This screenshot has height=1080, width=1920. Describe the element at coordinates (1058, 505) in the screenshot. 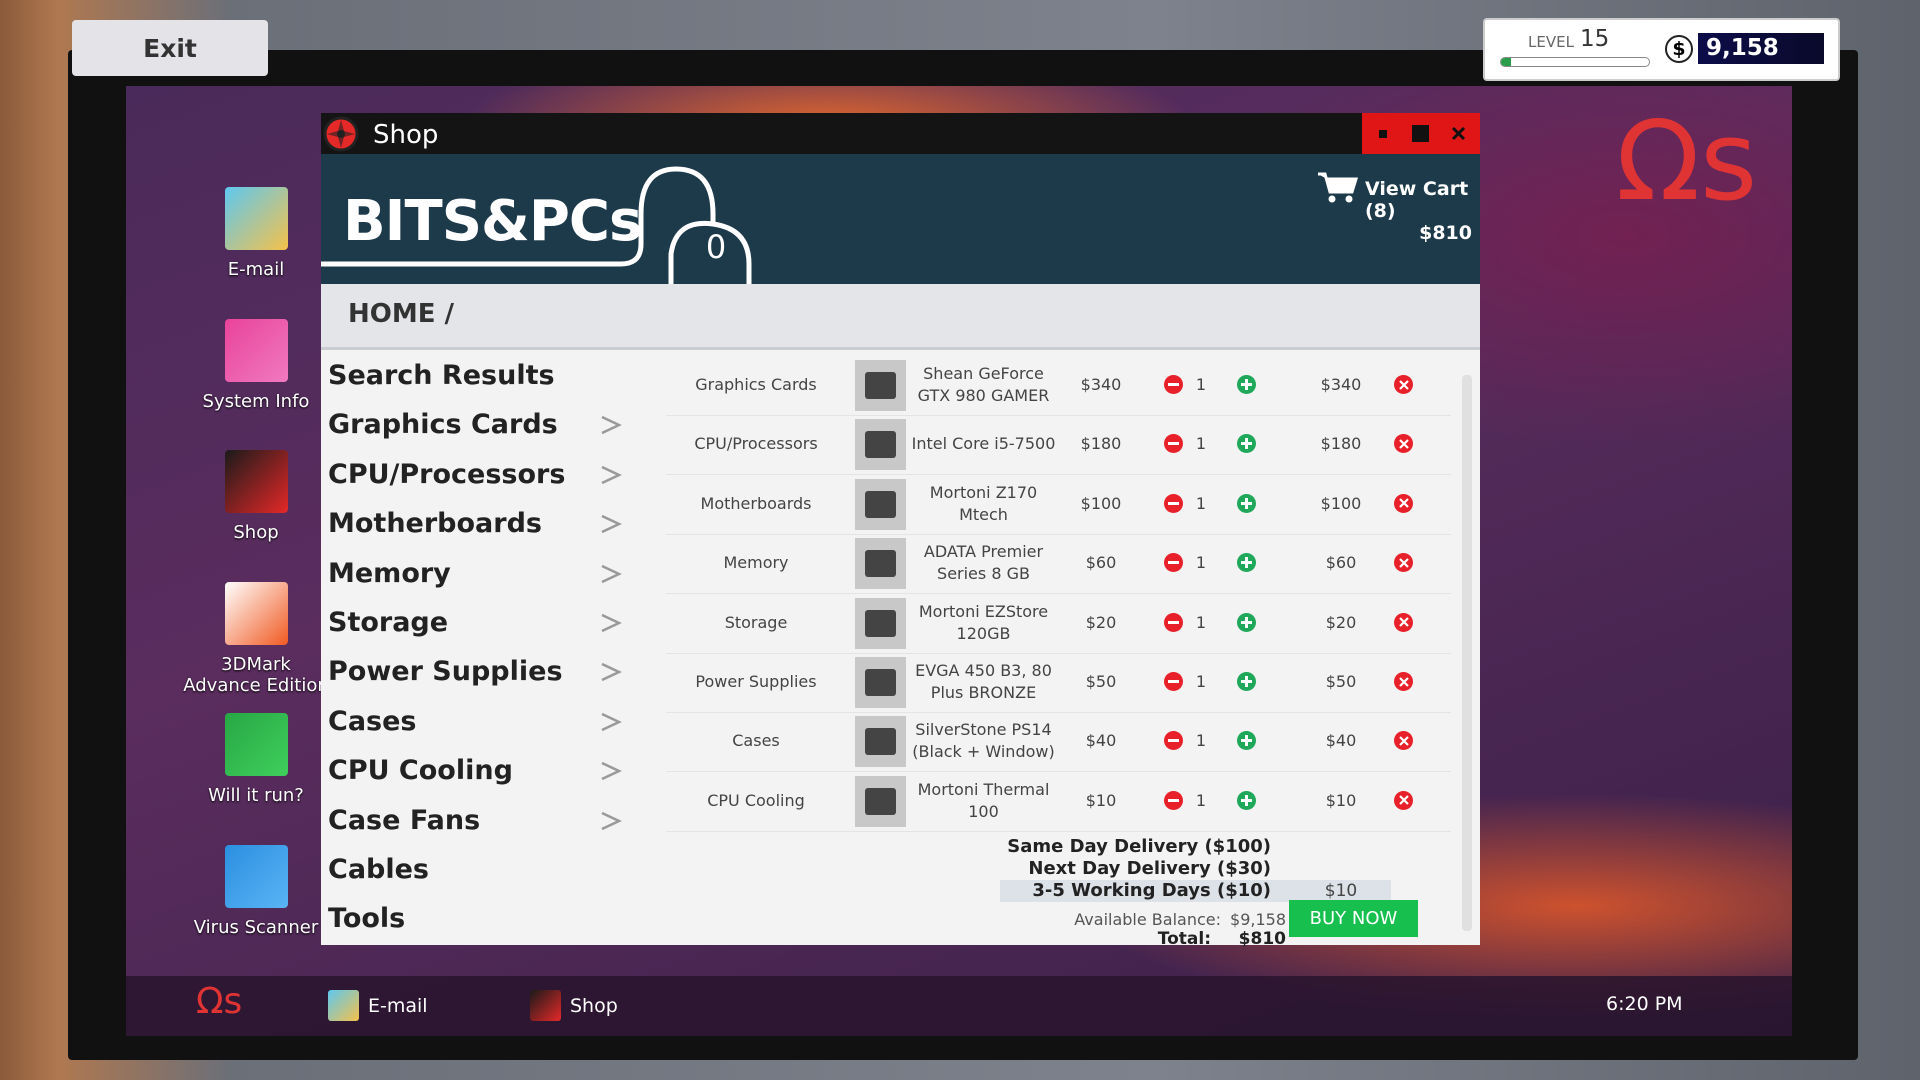

I see `cart-row: Motherboards Mortoni Z170 Mtech $100 1 $100` at that location.